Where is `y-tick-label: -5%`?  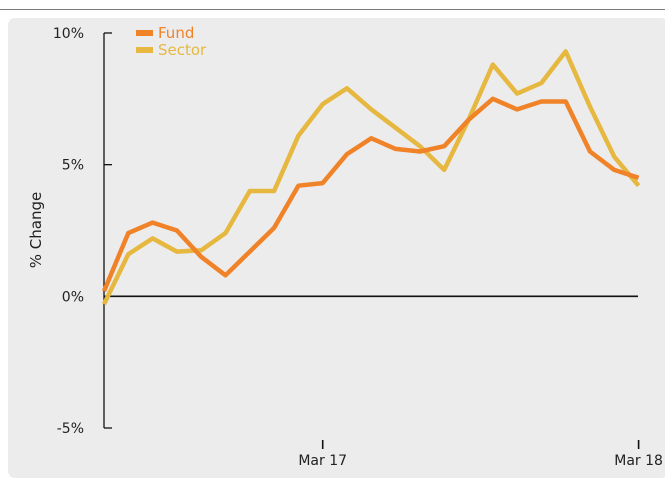 y-tick-label: -5% is located at coordinates (70, 429).